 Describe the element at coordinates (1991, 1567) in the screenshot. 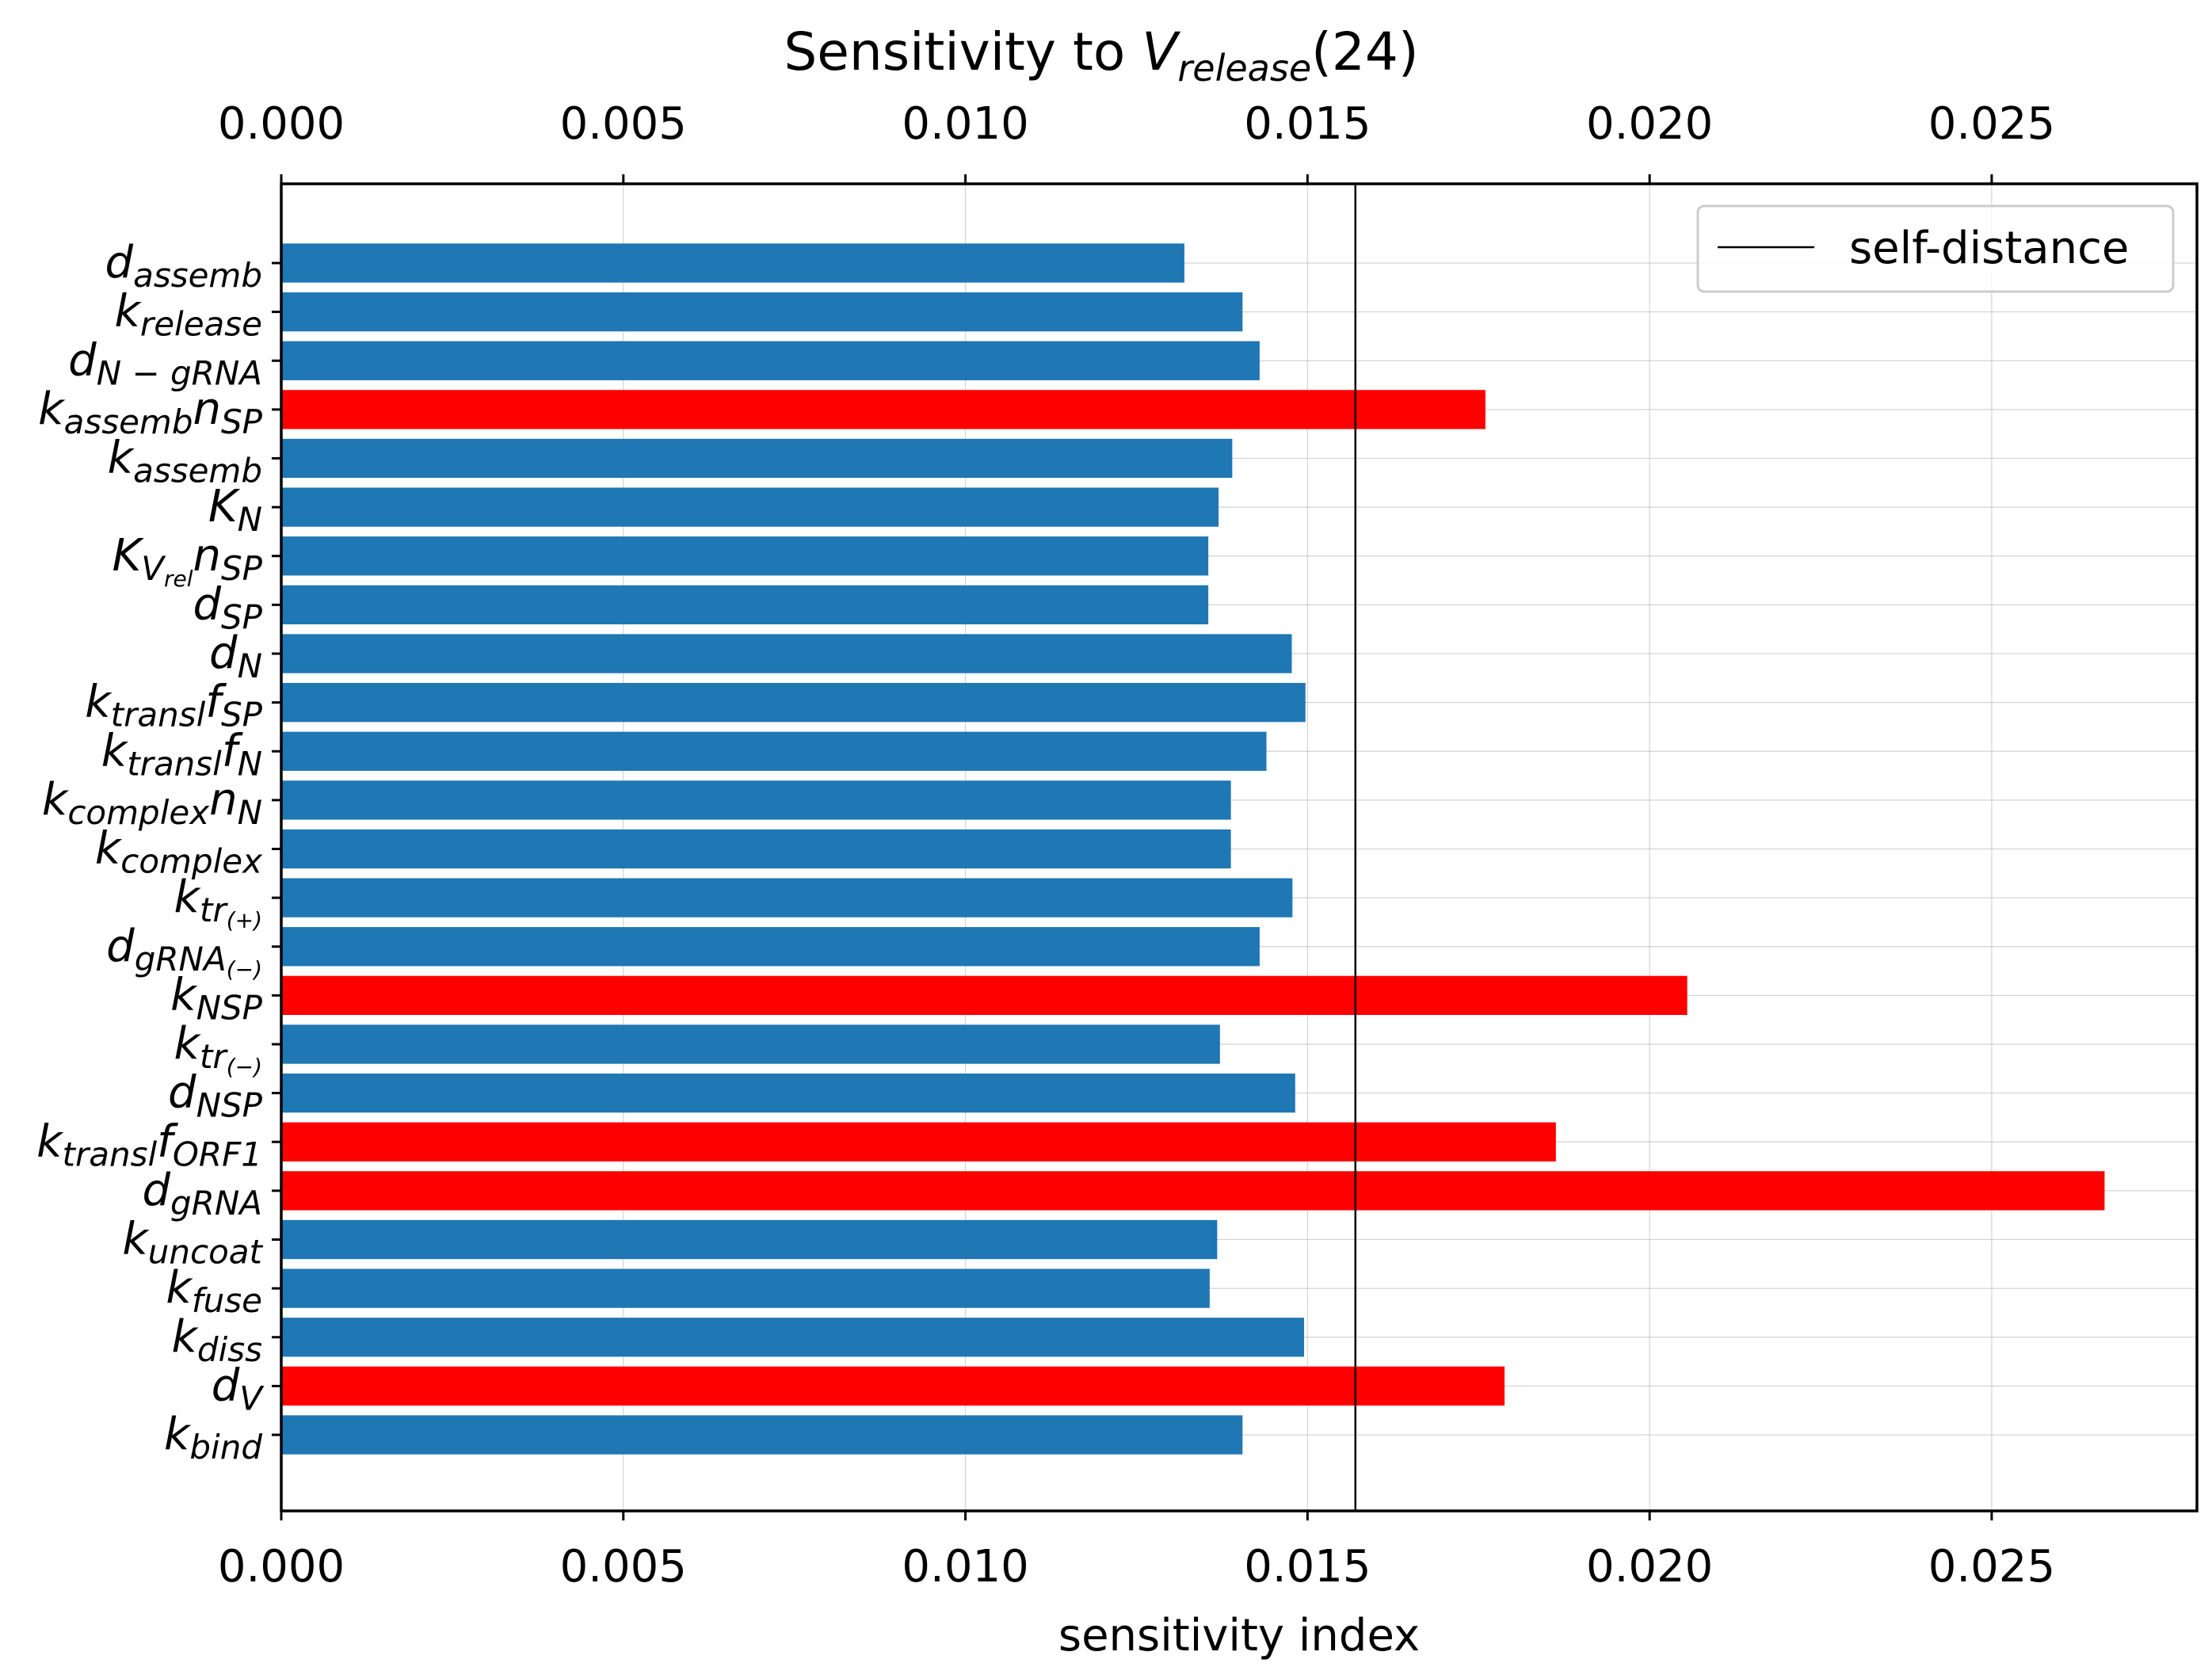

I see `bottom-x-tick-label: 0.025` at that location.